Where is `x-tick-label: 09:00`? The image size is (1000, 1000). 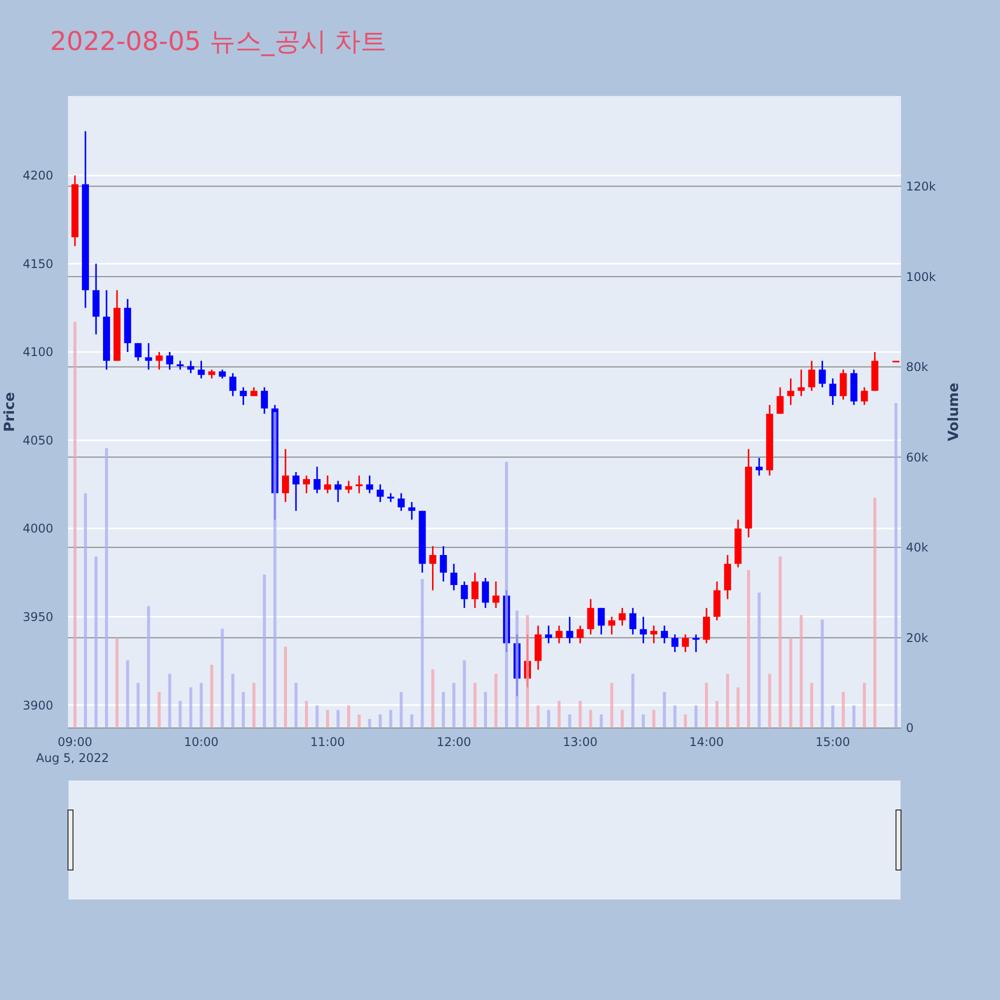
x-tick-label: 09:00 is located at coordinates (75, 742).